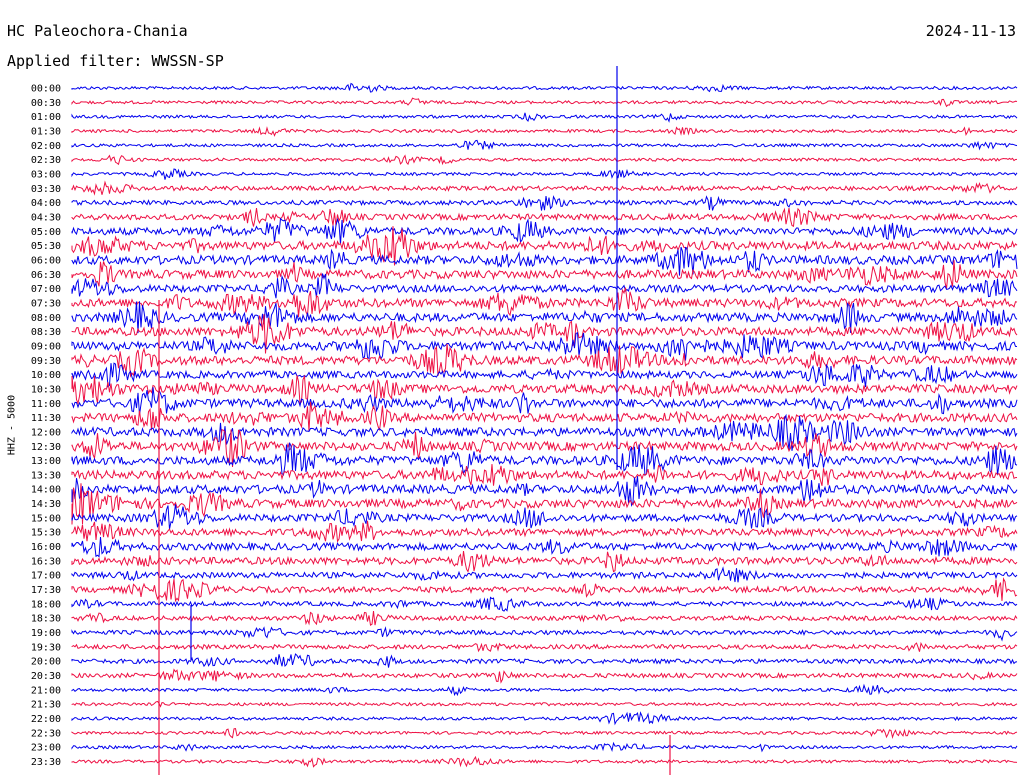  I want to click on row-time-label: 19:30, so click(46, 647).